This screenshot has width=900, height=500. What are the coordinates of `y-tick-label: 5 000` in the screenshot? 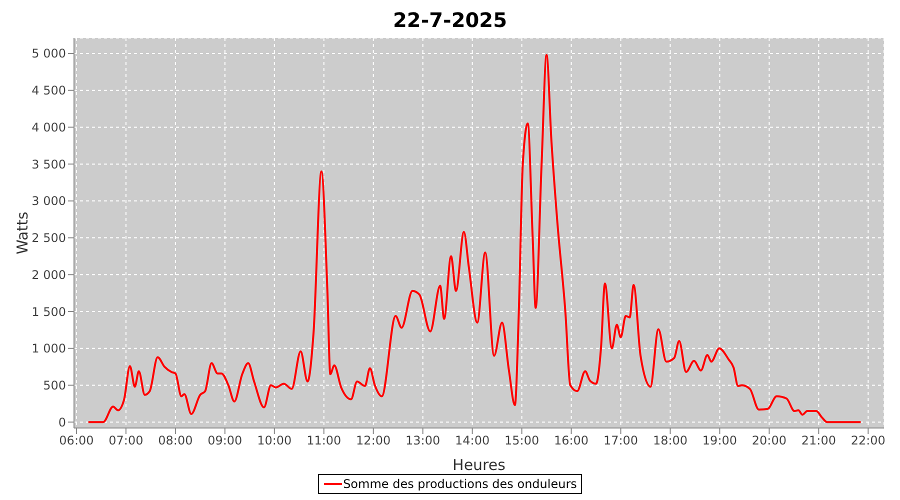 It's located at (49, 53).